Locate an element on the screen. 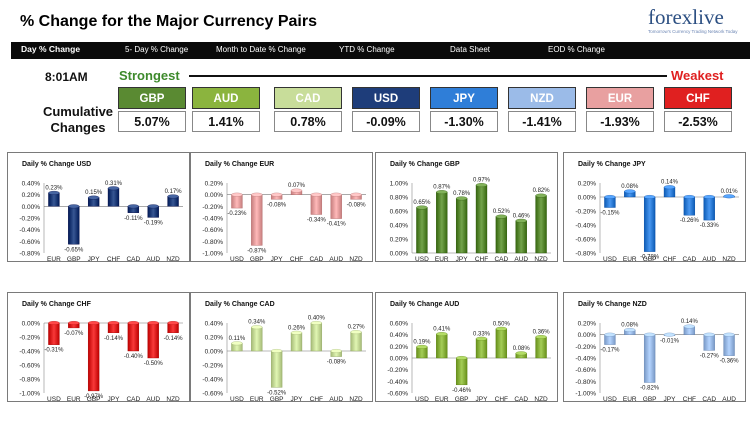  currency-cumulative-value: -0.09% is located at coordinates (386, 121).